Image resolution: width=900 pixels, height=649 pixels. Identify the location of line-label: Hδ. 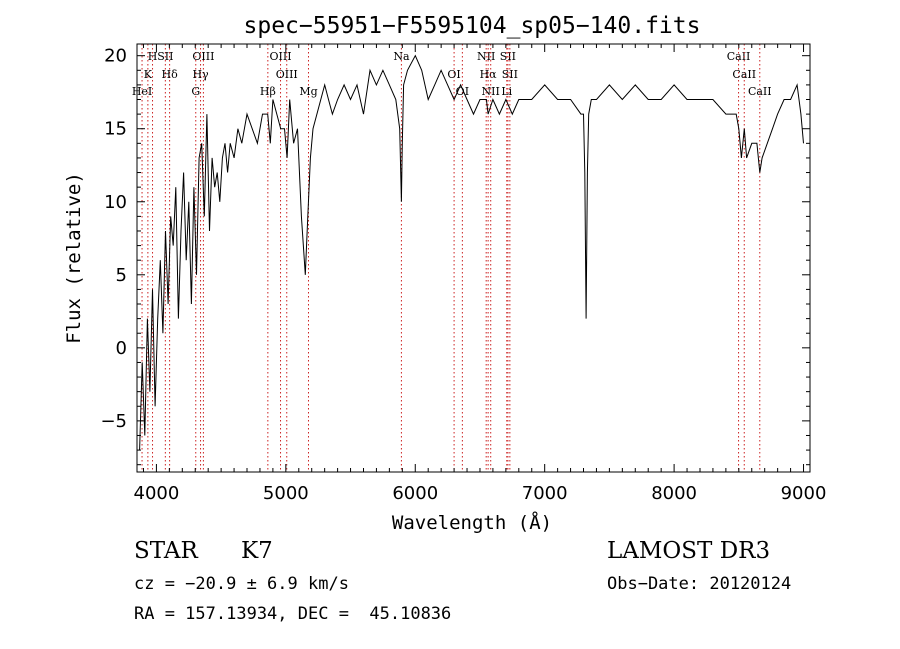
(170, 74).